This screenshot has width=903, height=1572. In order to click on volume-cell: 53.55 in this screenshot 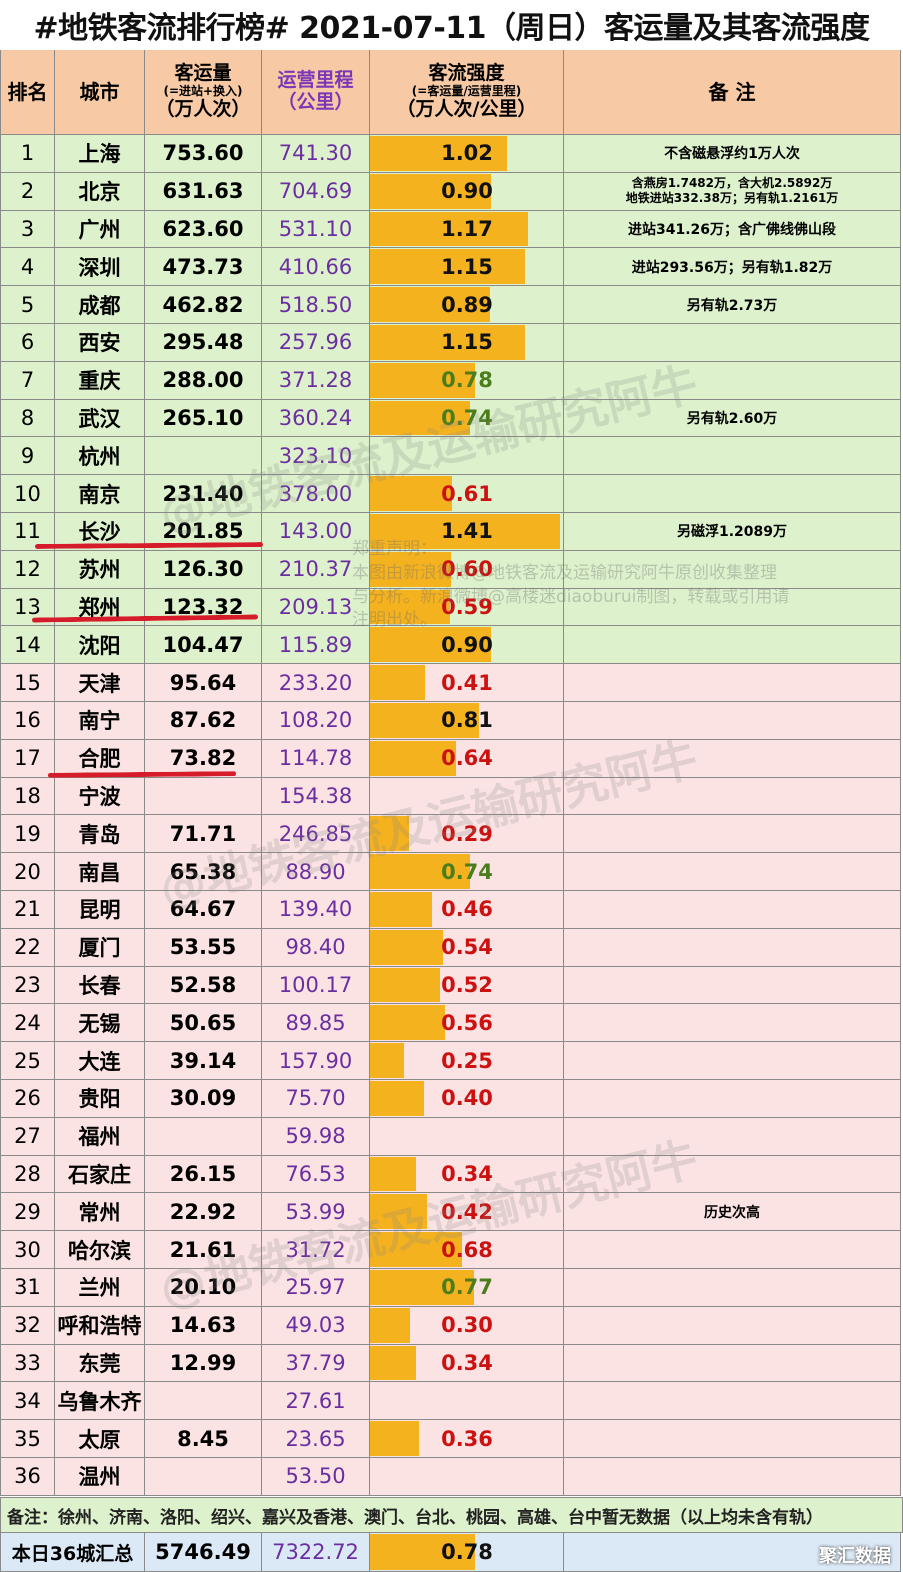, I will do `click(203, 947)`.